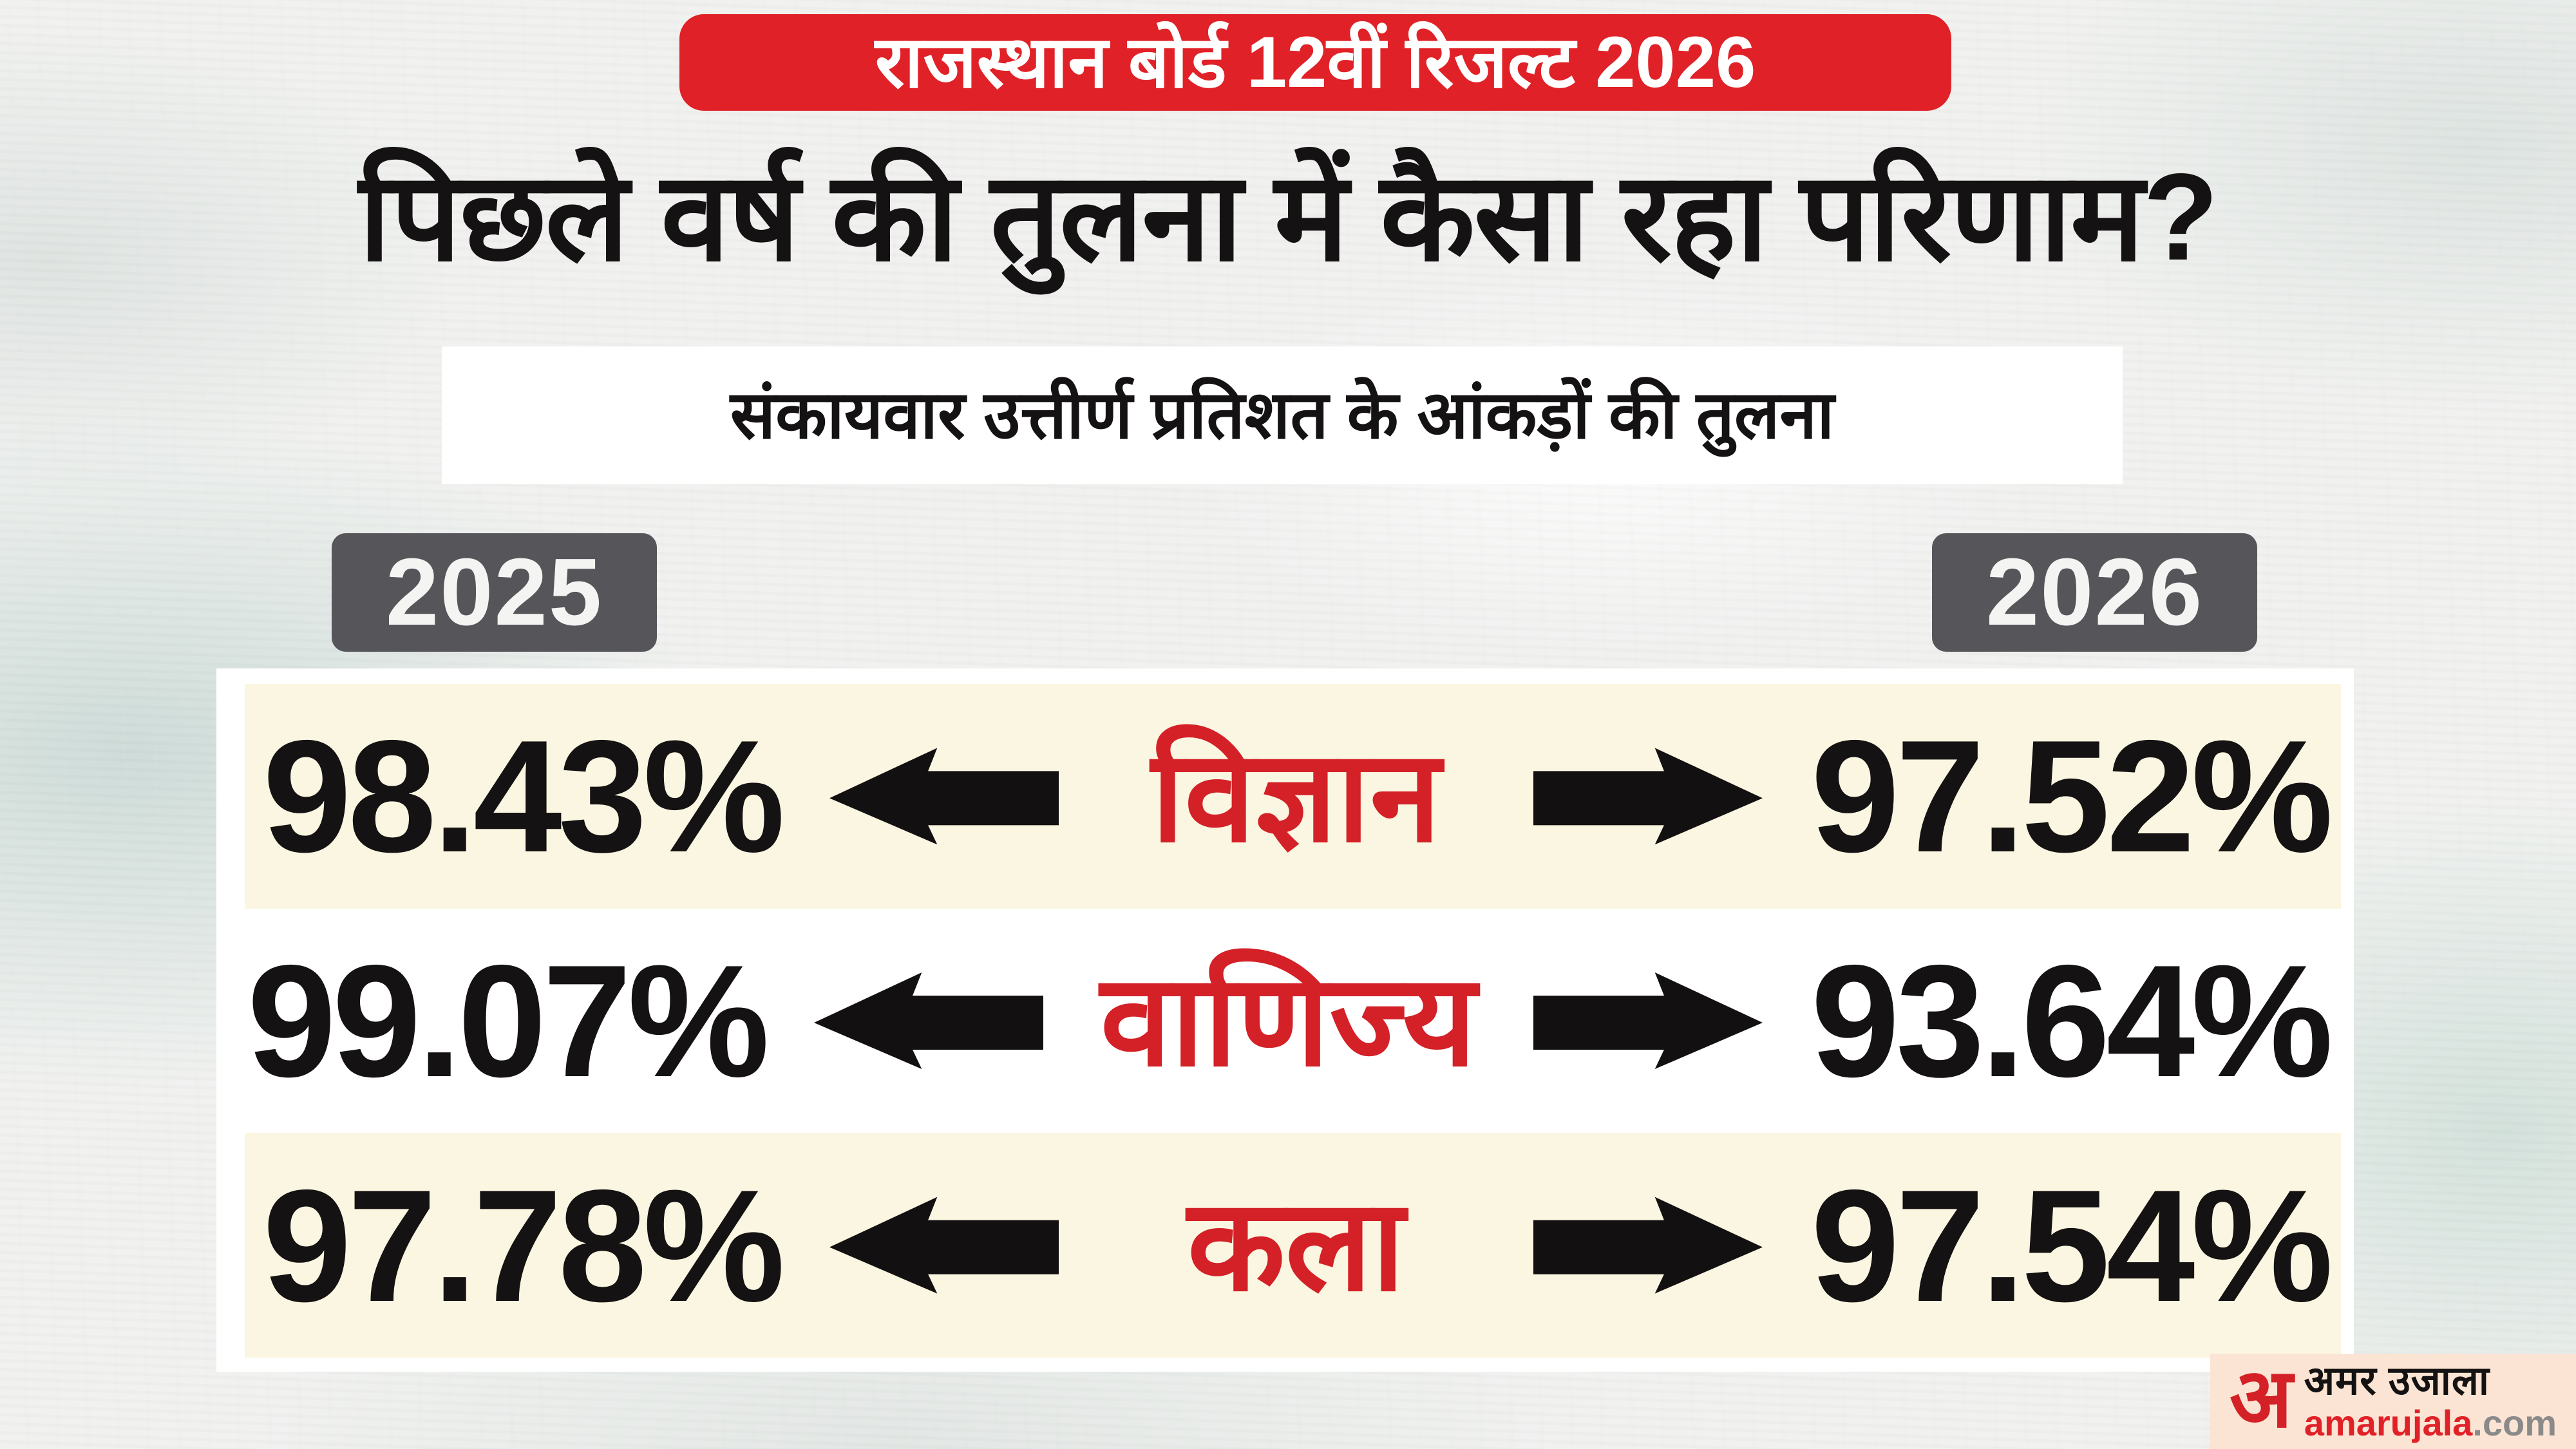 The width and height of the screenshot is (2576, 1449). Describe the element at coordinates (524, 796) in the screenshot. I see `science-2025-value: 98.43%` at that location.